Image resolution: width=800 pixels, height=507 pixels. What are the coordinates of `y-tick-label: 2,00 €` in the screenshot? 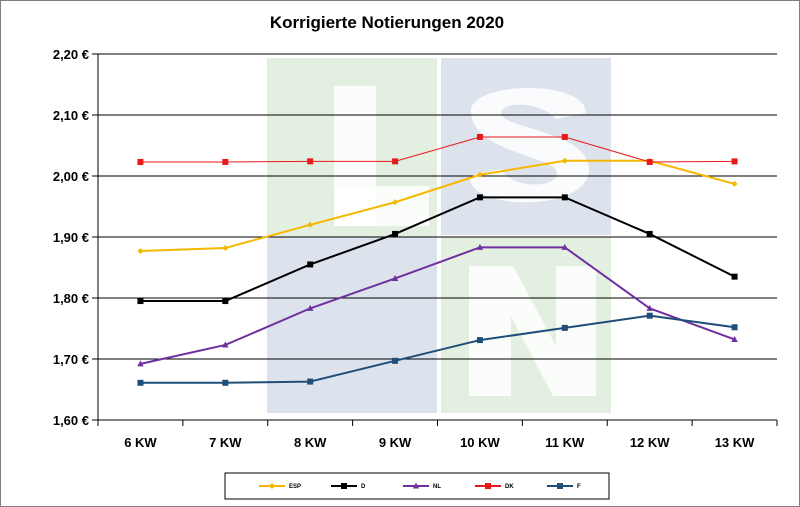 It's located at (71, 176).